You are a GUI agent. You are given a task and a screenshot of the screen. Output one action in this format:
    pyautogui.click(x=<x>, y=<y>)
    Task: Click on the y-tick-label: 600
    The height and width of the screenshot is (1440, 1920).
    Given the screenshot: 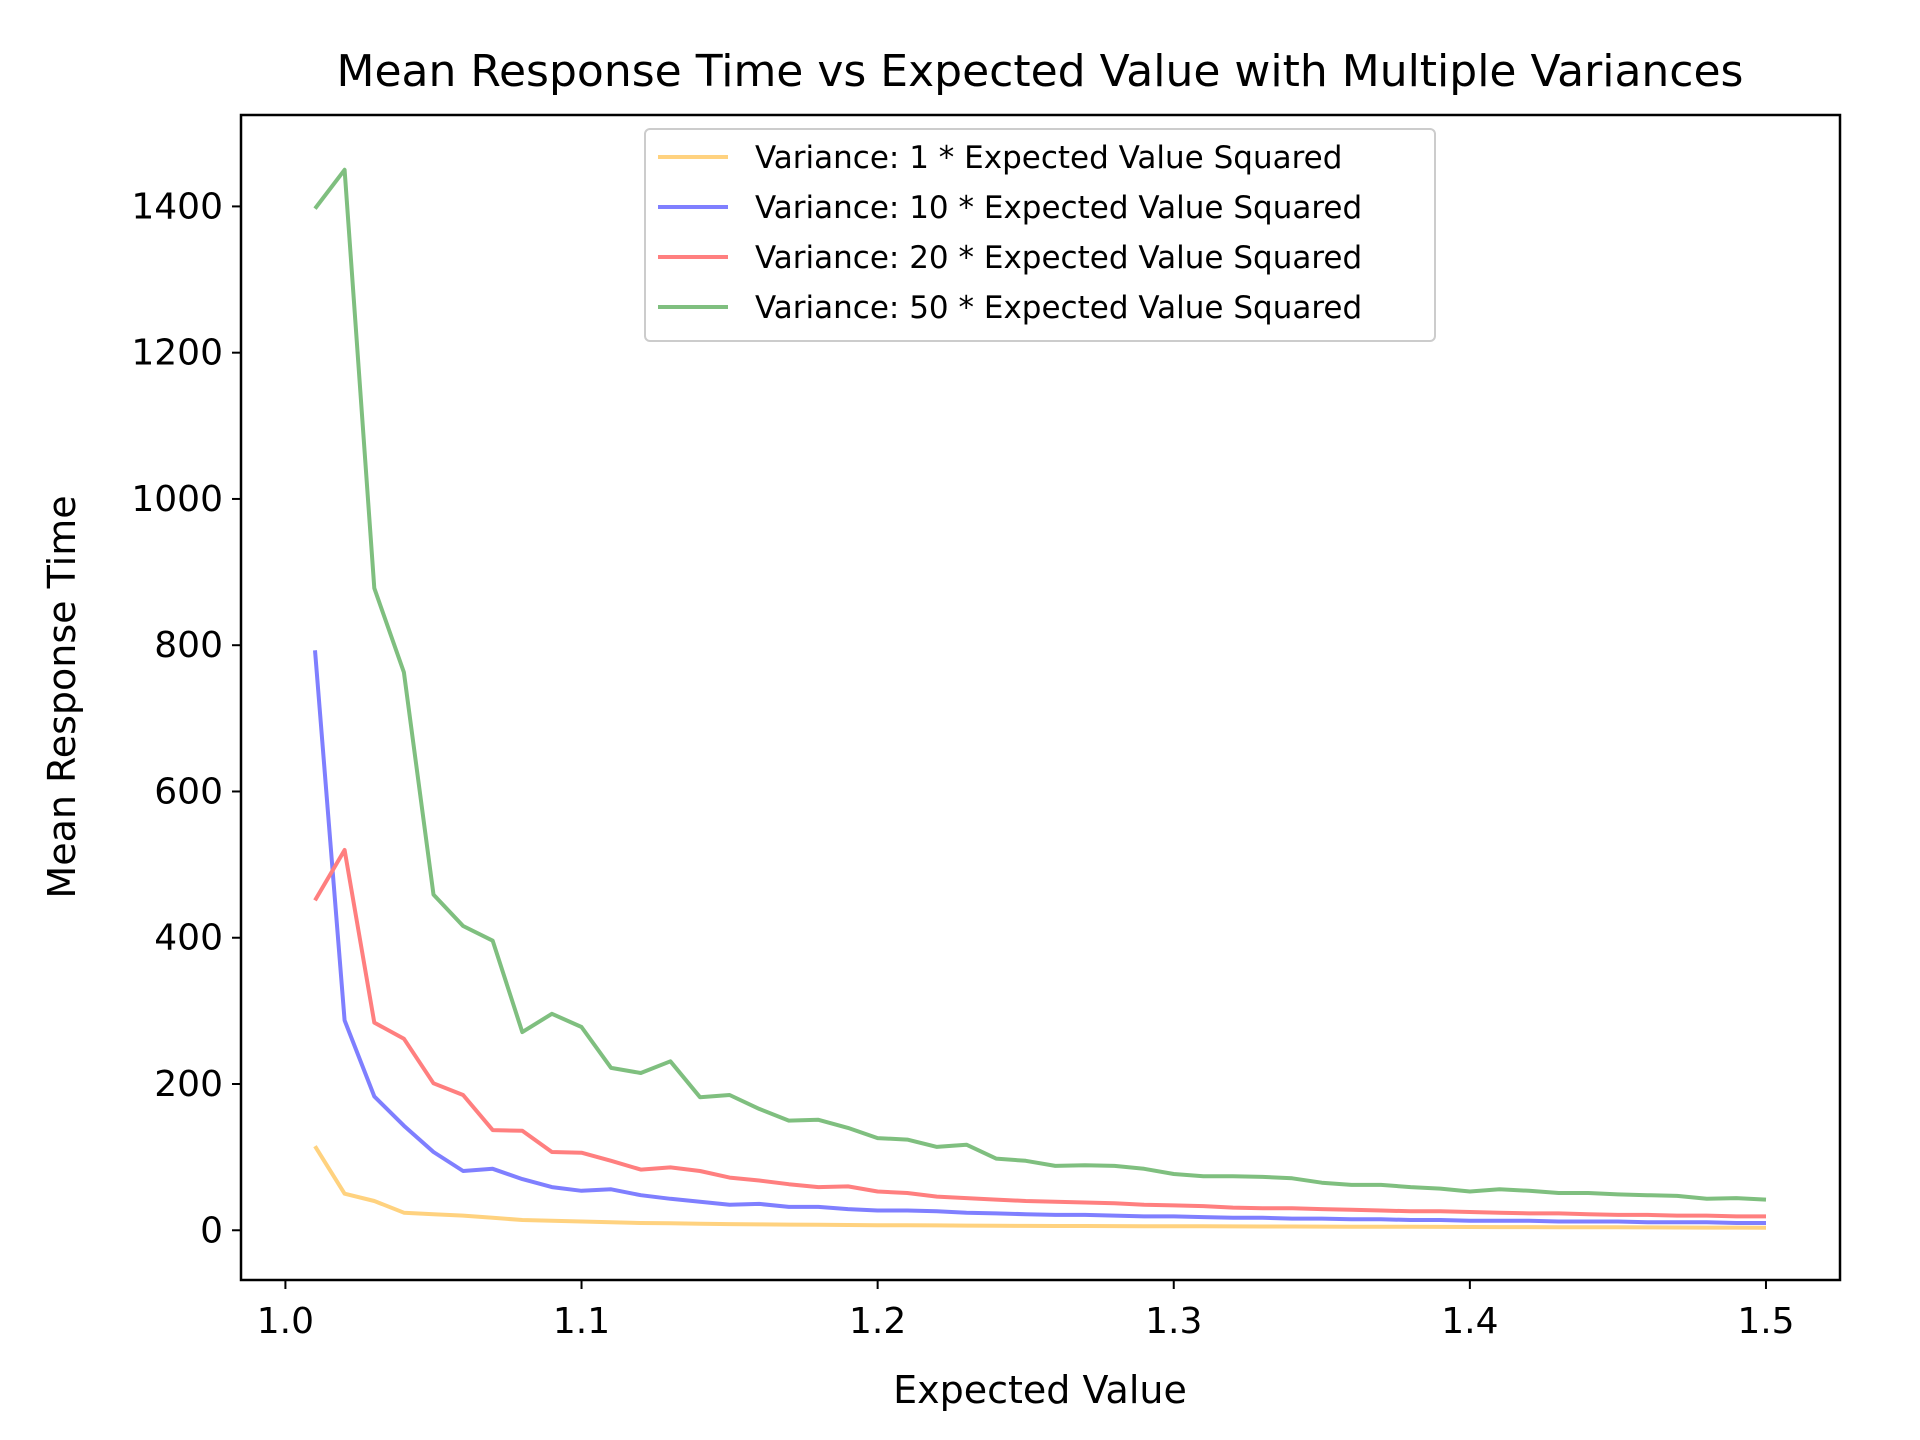 What is the action you would take?
    pyautogui.click(x=188, y=791)
    